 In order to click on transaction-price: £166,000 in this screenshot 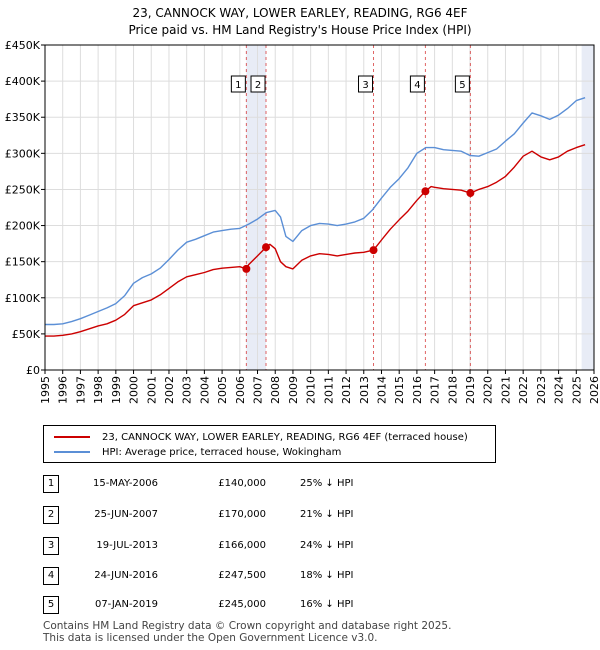, I will do `click(242, 545)`.